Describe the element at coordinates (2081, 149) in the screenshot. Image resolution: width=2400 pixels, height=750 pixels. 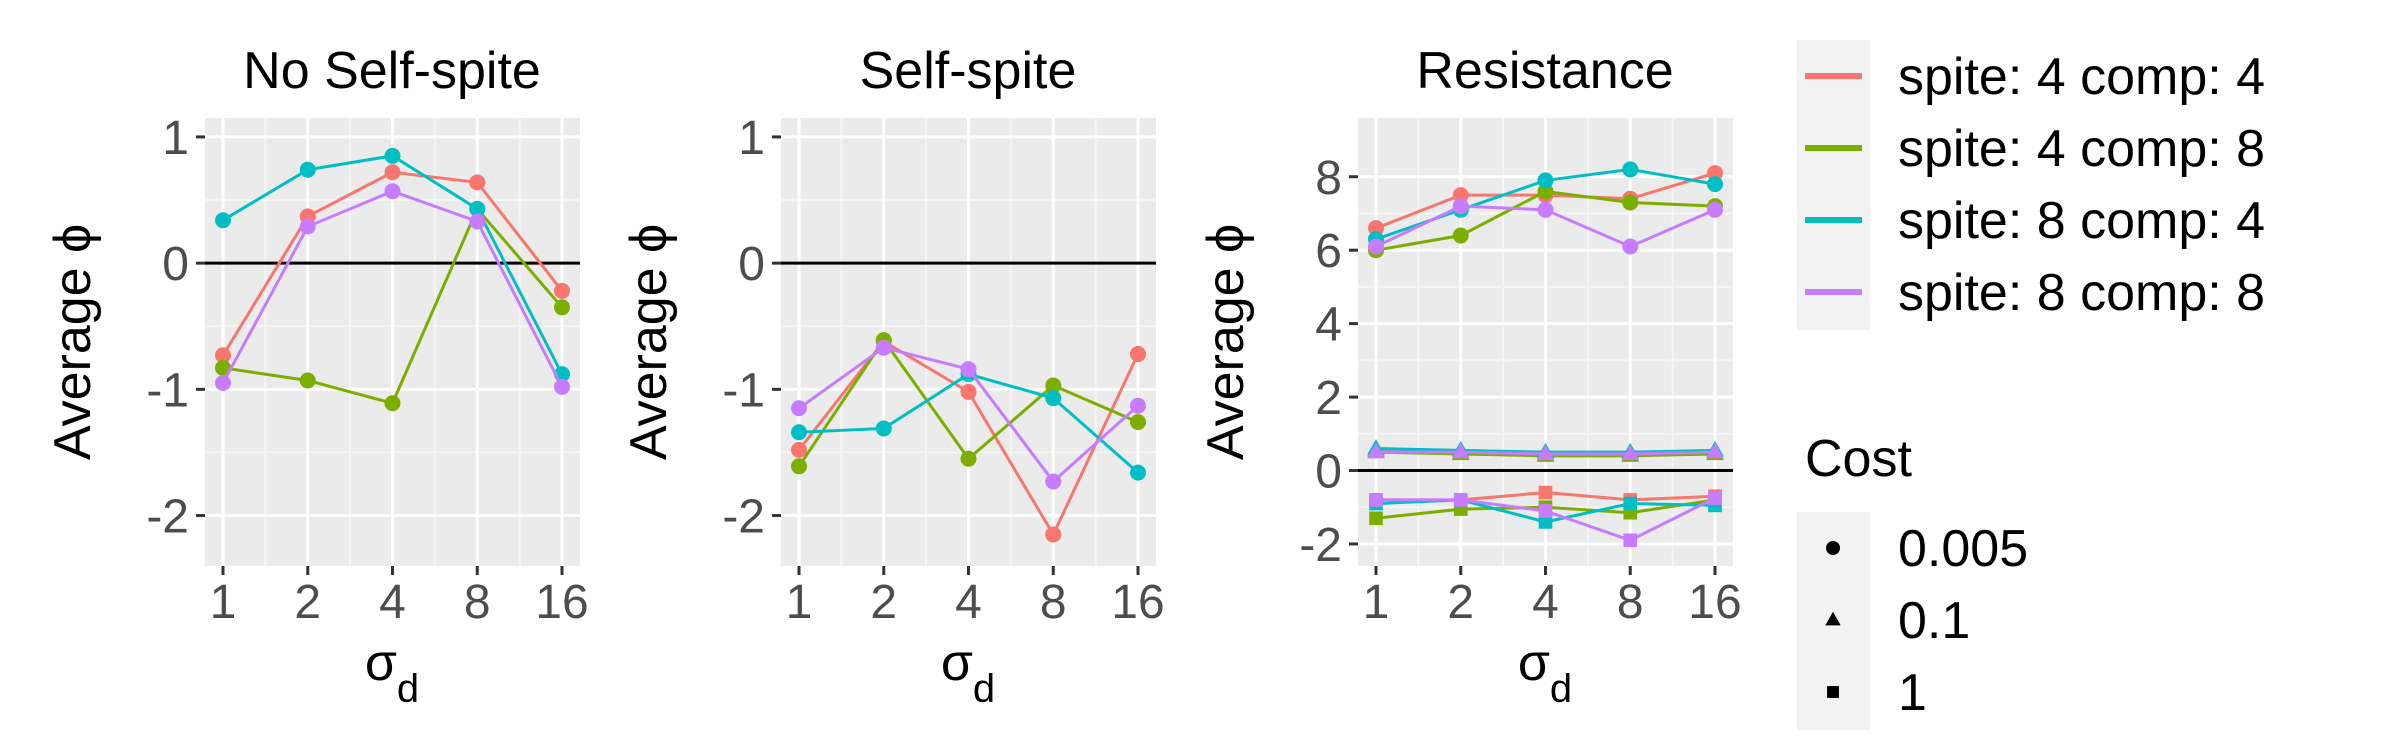
I see `legend-label: spite: 4 comp: 8` at that location.